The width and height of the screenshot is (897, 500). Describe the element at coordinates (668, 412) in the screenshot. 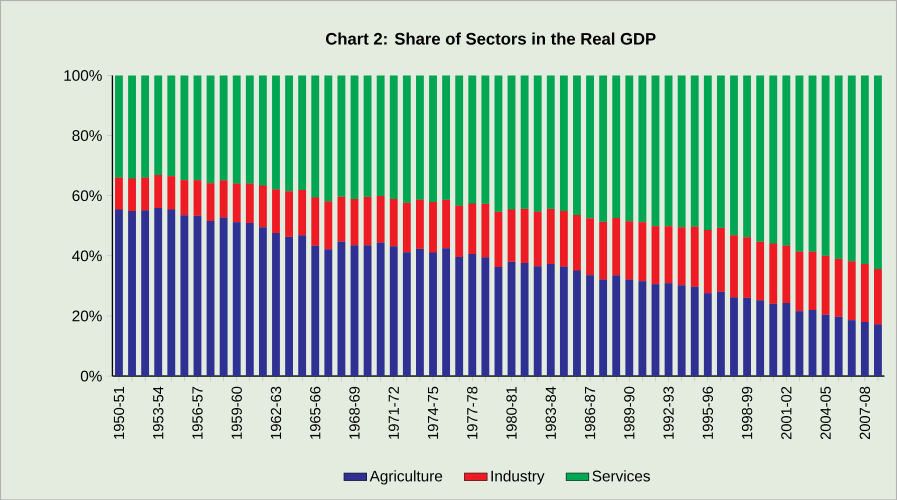

I see `x-tick-label: 1992-93` at that location.